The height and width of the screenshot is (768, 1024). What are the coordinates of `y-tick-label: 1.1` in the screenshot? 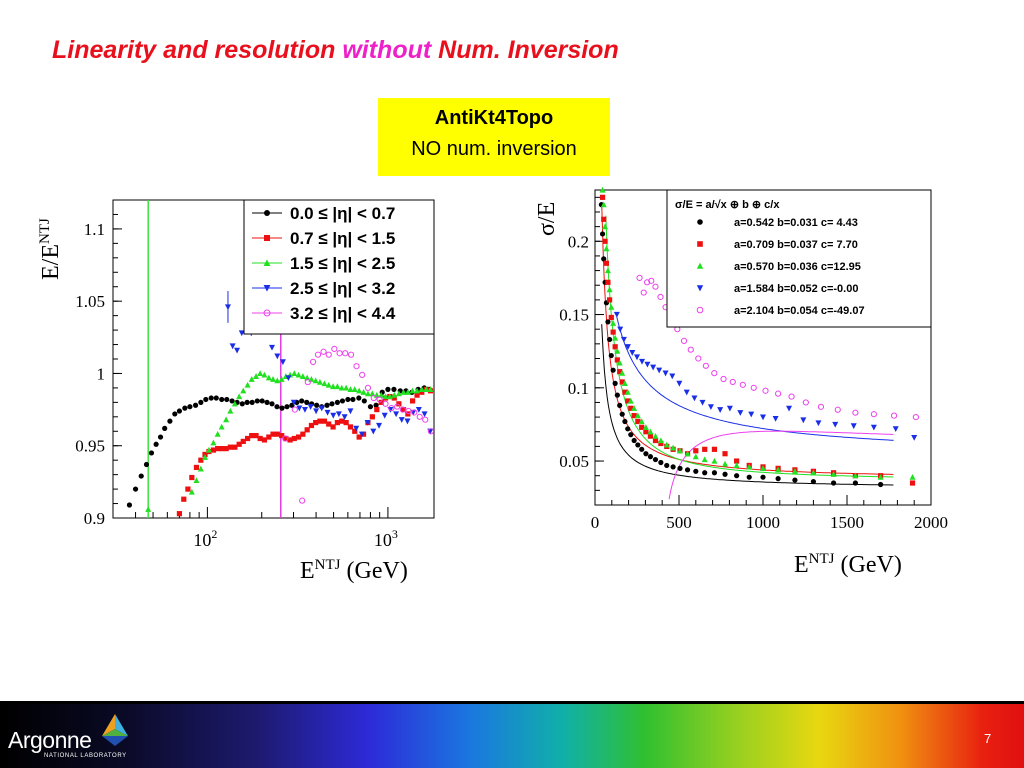 It's located at (94, 229).